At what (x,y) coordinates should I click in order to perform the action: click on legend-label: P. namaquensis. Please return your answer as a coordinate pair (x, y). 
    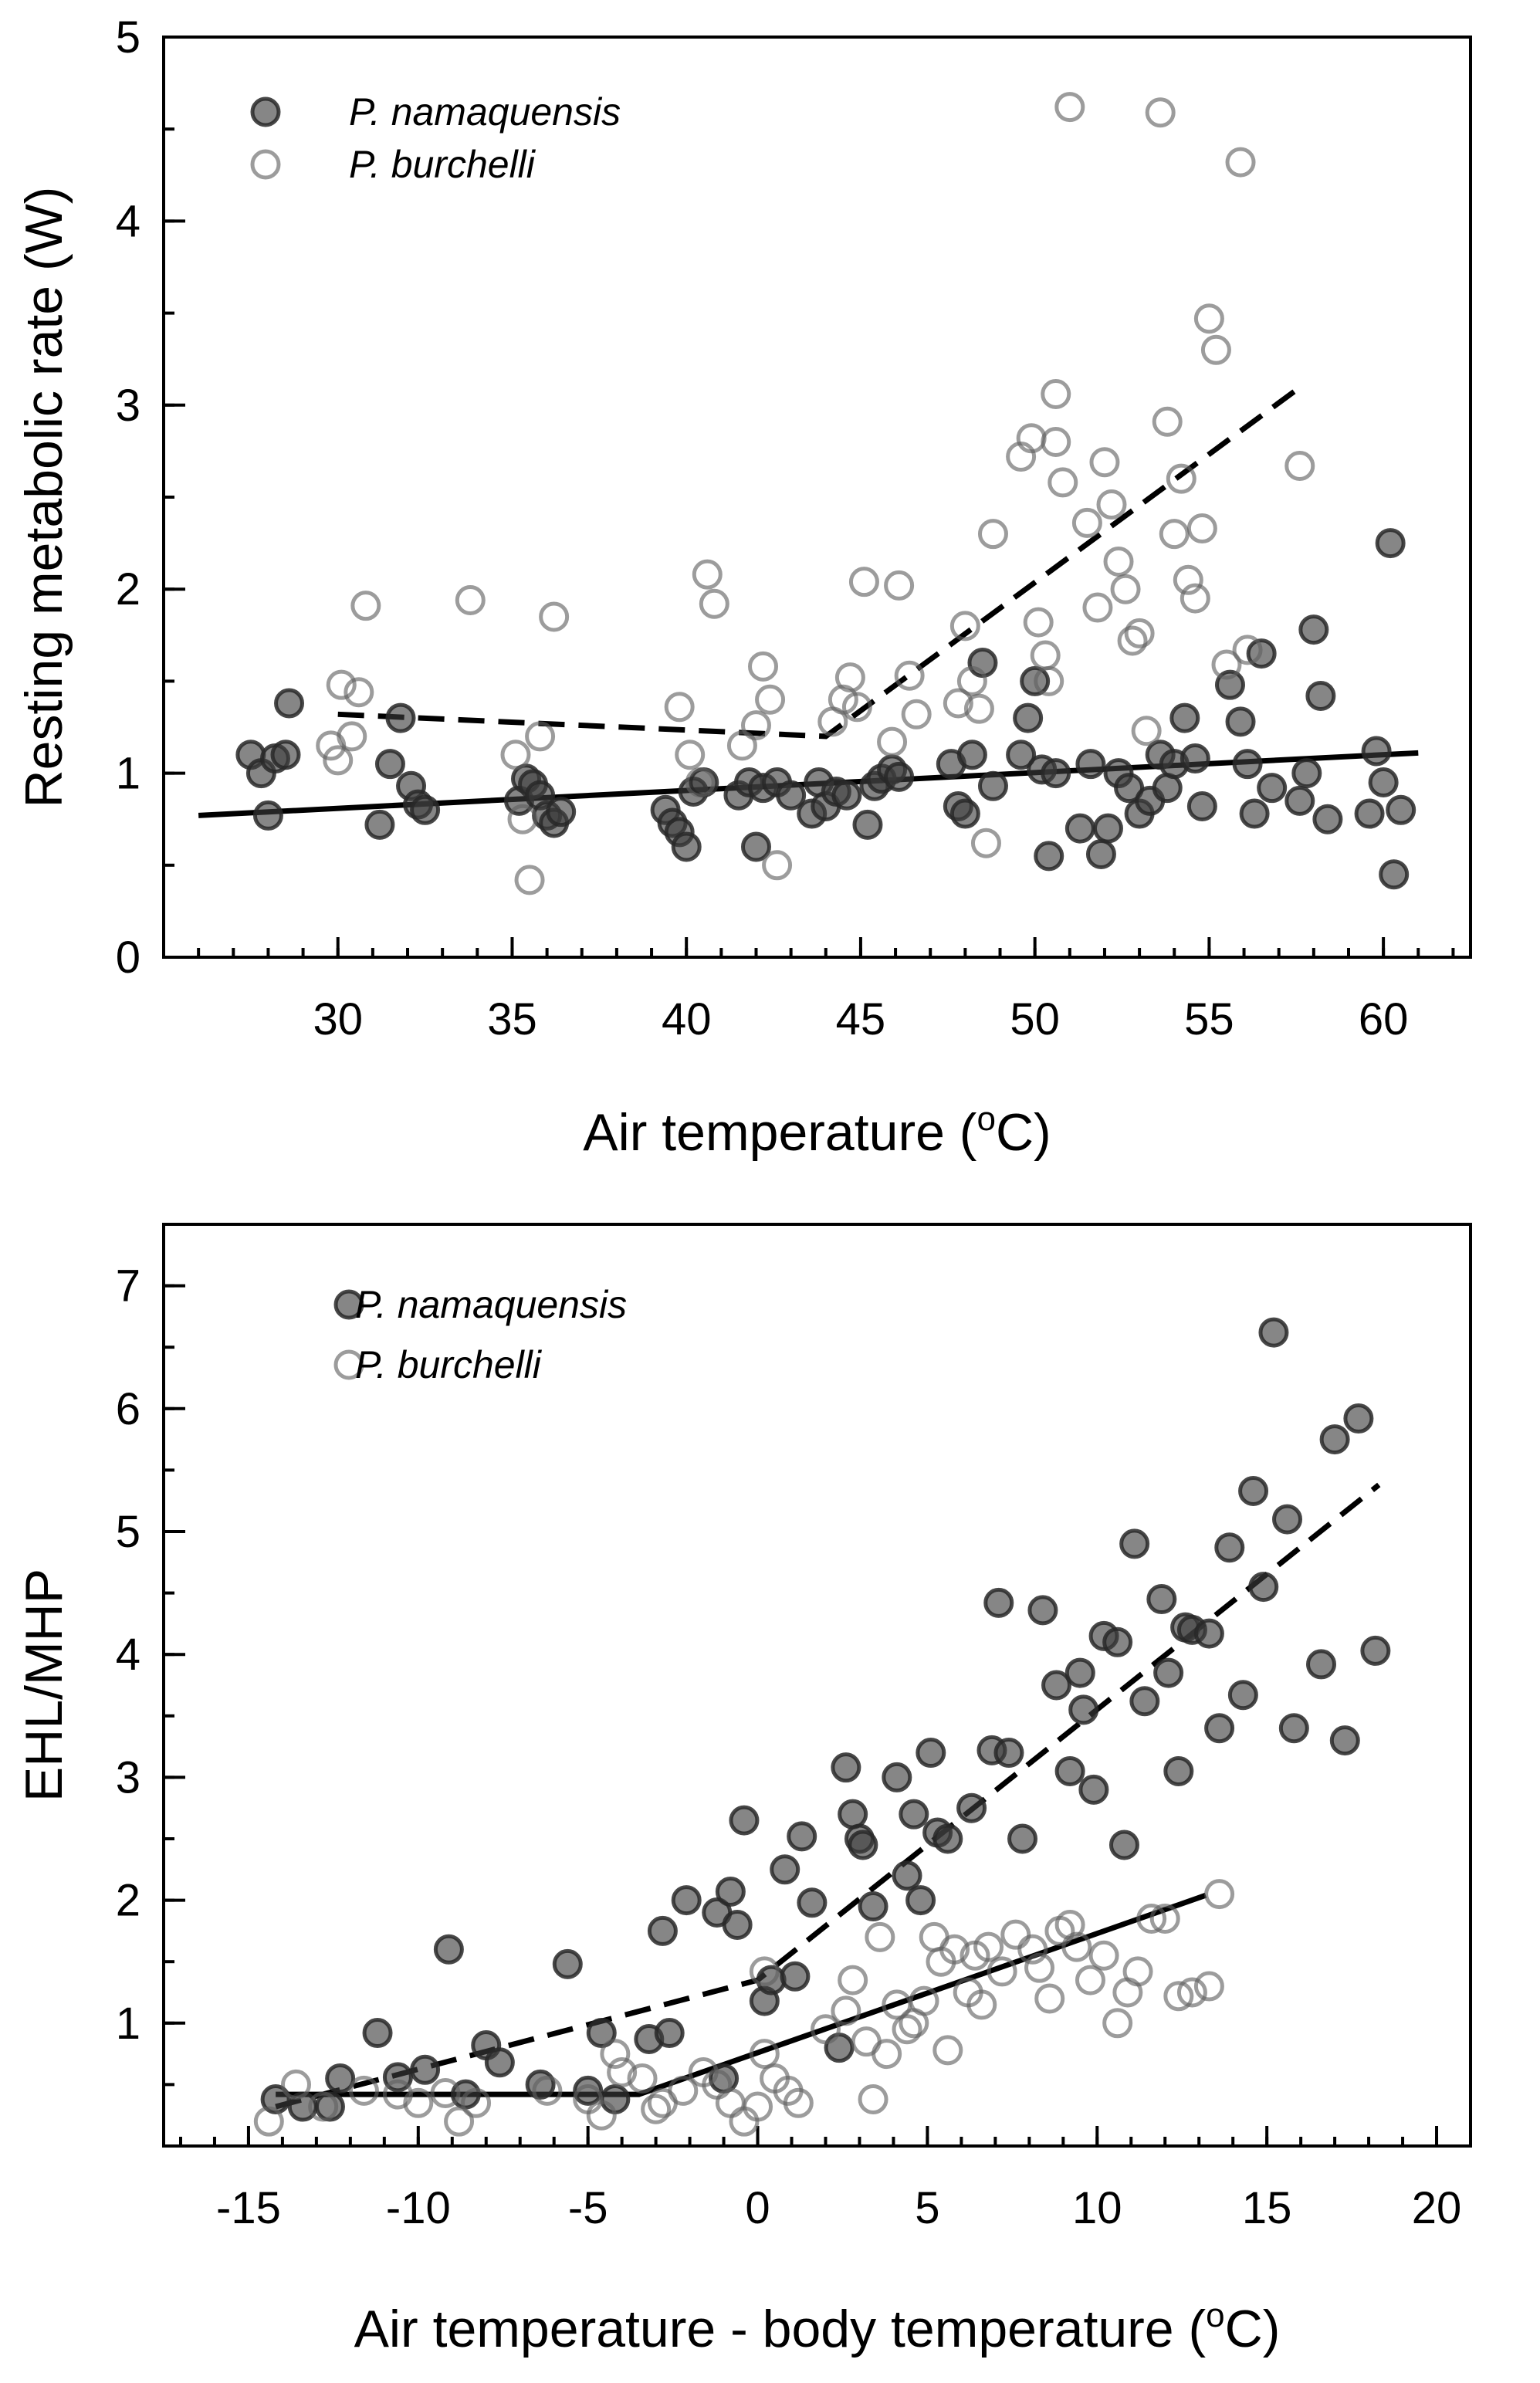
    Looking at the image, I should click on (491, 1304).